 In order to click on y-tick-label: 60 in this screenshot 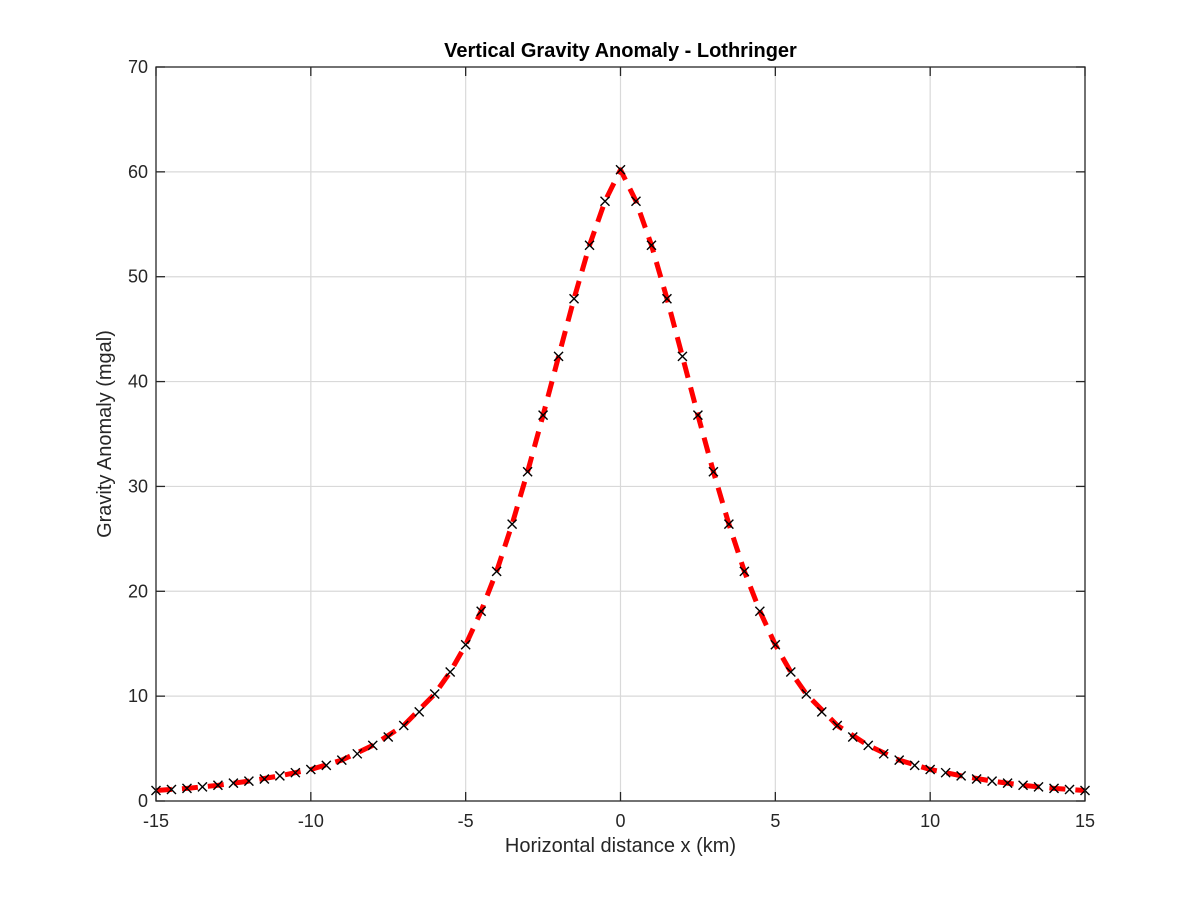, I will do `click(138, 172)`.